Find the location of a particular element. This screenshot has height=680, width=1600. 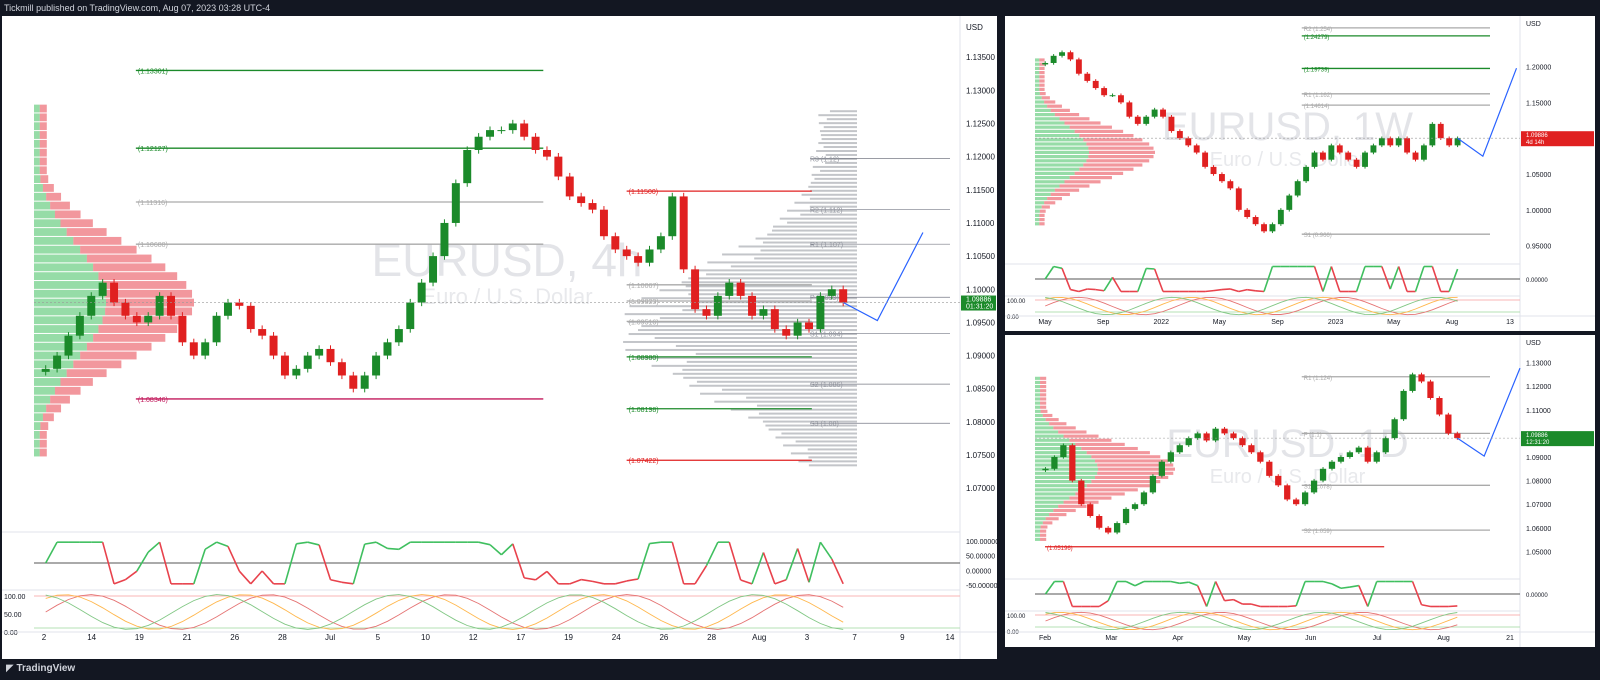

y-tick-label: 1.20000 is located at coordinates (1538, 68).